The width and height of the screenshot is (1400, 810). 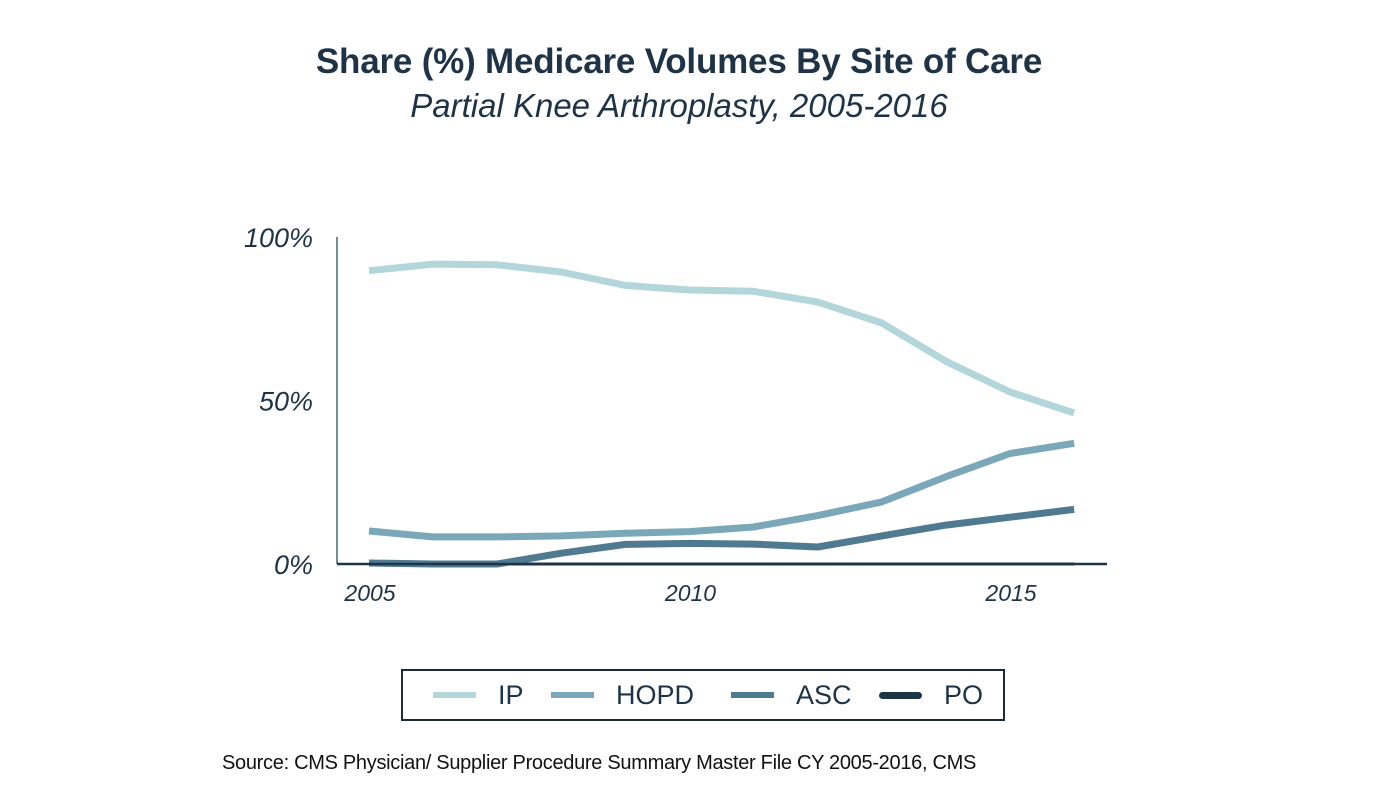 I want to click on x-tick-label: 2005, so click(x=369, y=593).